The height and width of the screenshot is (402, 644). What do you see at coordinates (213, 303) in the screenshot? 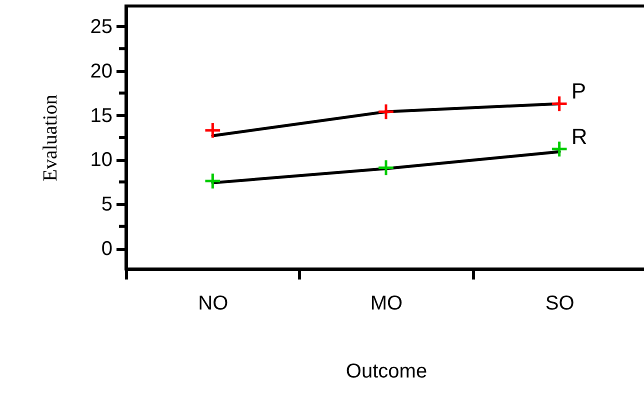
I see `x-tick-label: NO` at bounding box center [213, 303].